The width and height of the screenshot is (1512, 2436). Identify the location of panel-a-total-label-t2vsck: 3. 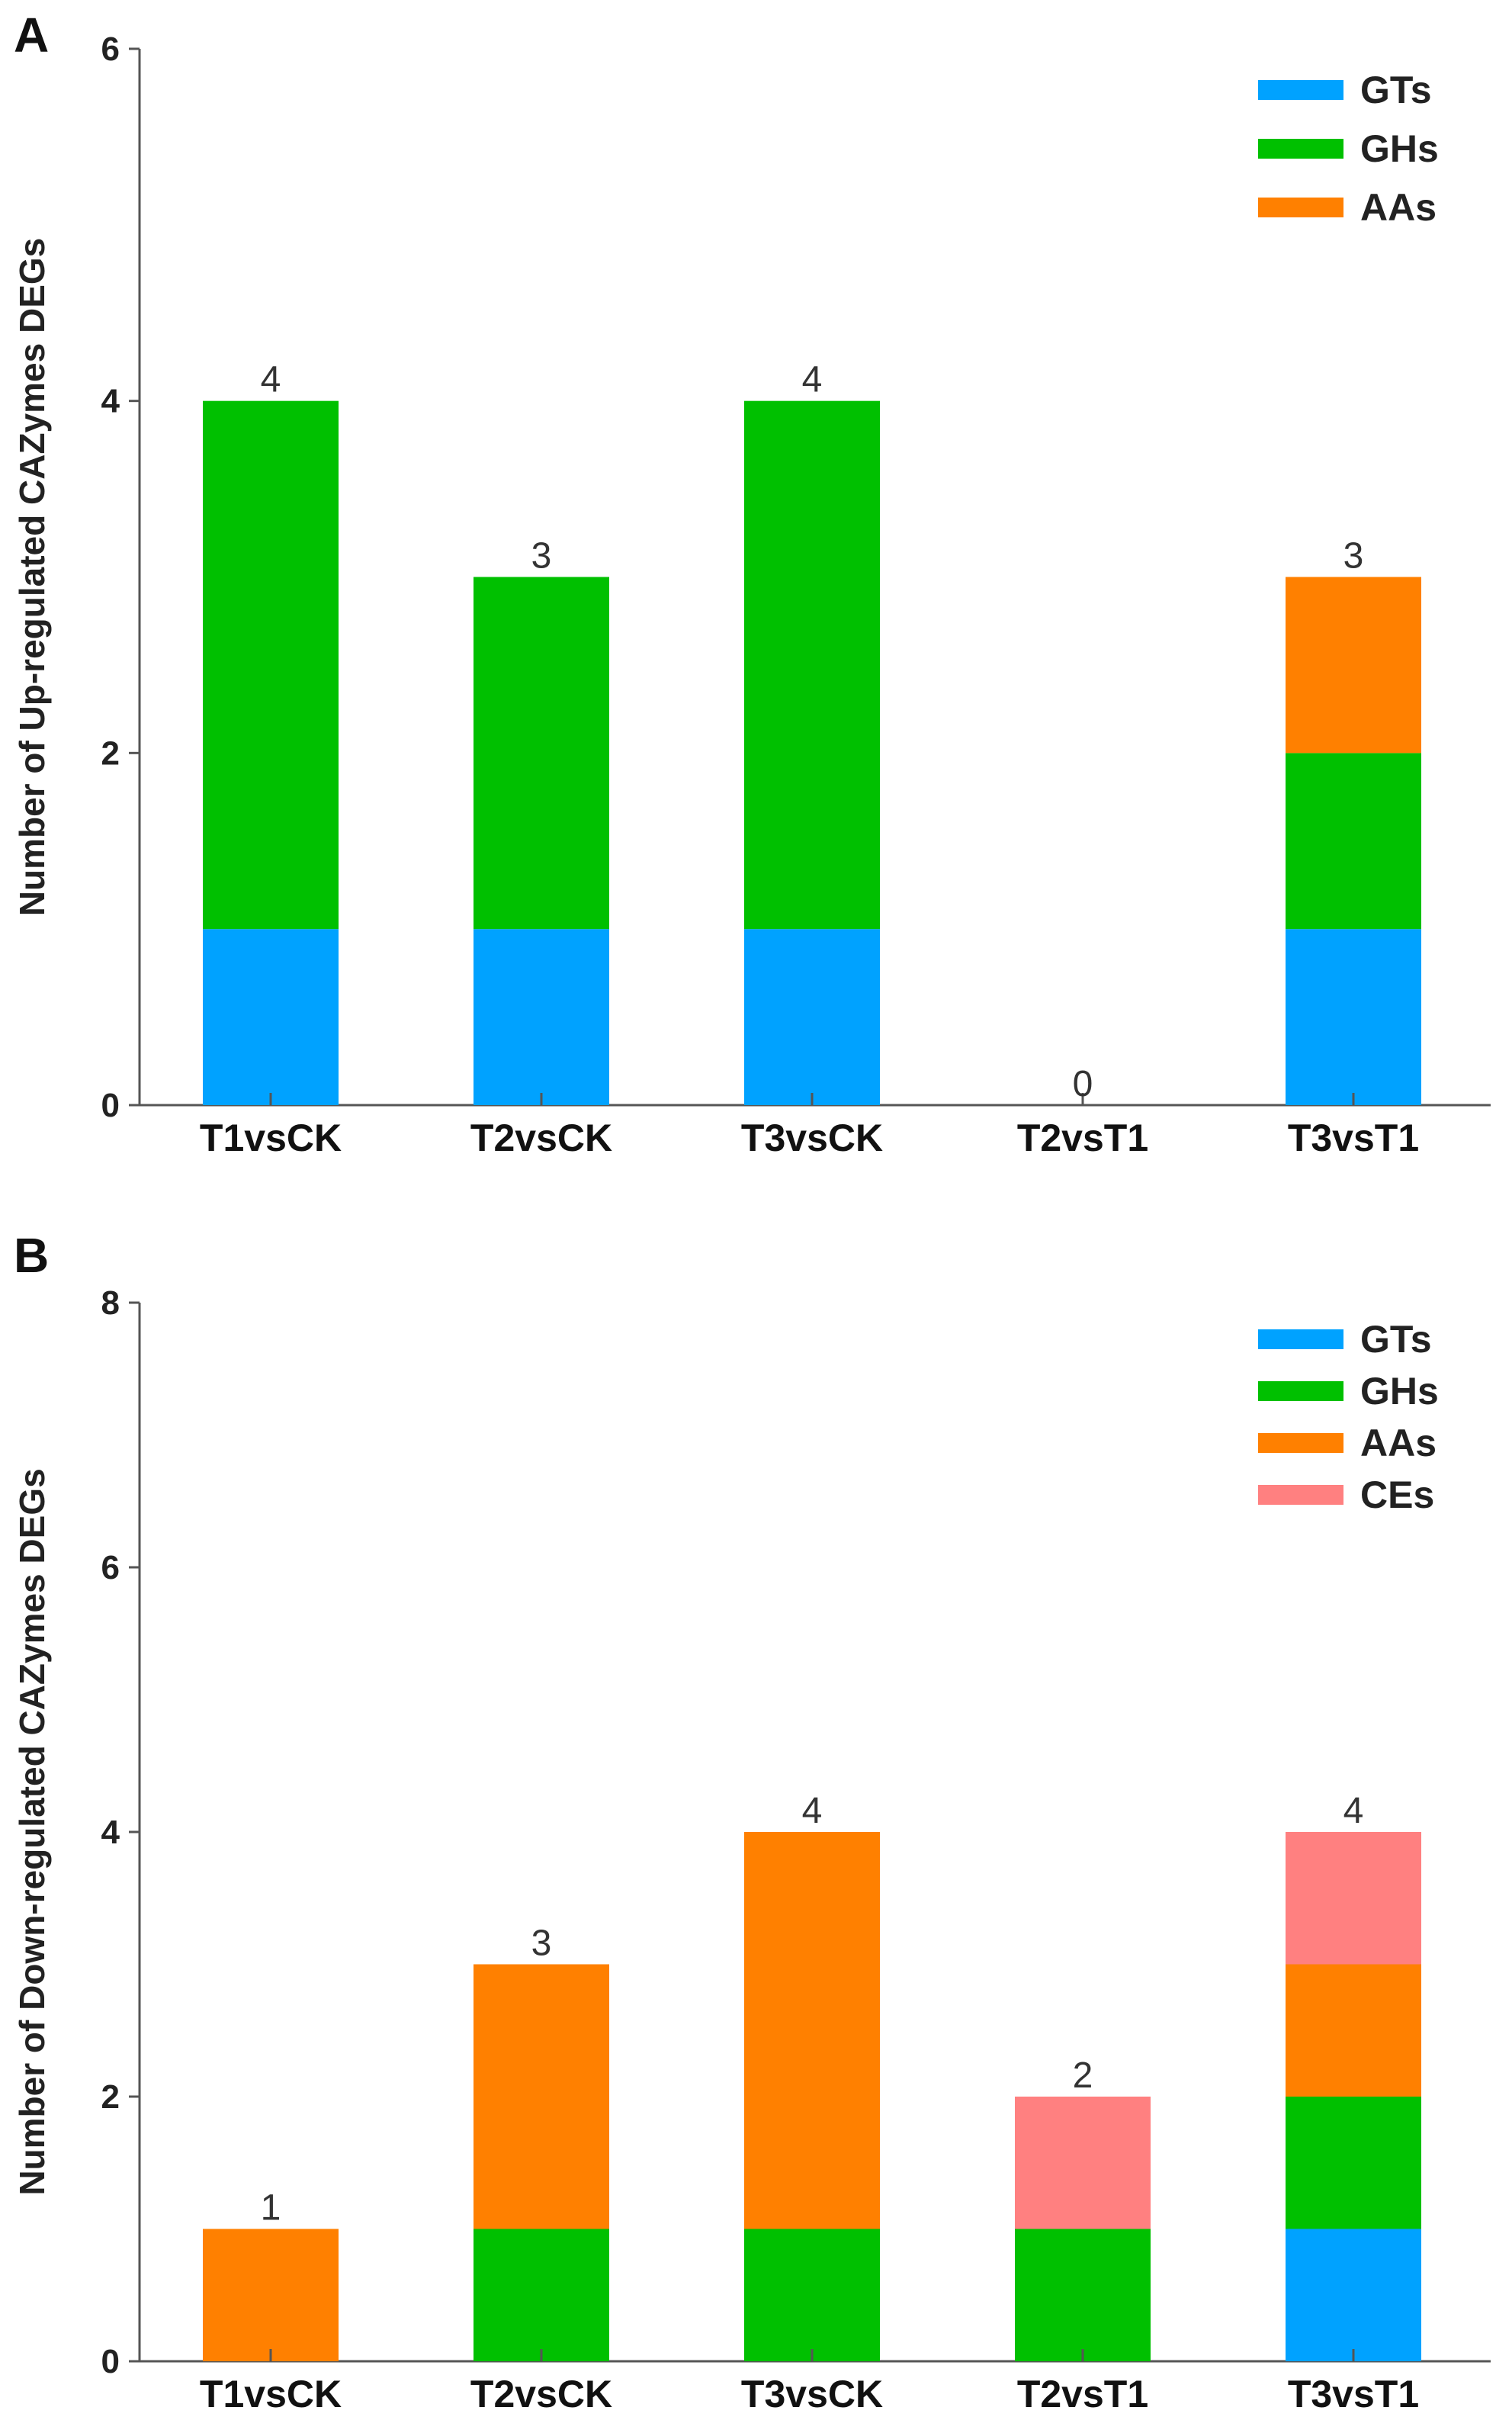
(541, 556).